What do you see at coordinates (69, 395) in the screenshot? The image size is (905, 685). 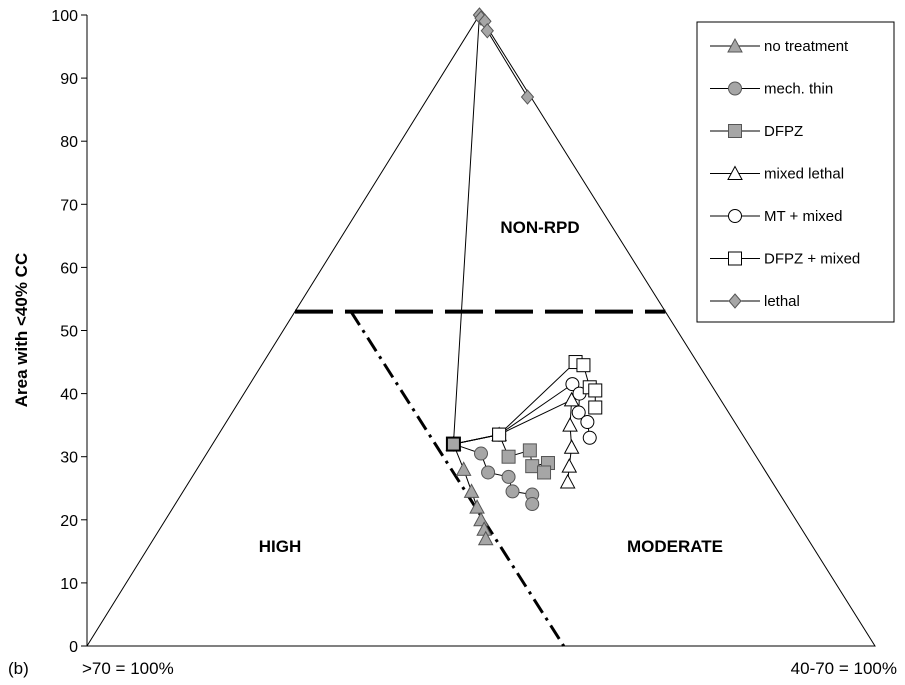 I see `y-tick-label: 40` at bounding box center [69, 395].